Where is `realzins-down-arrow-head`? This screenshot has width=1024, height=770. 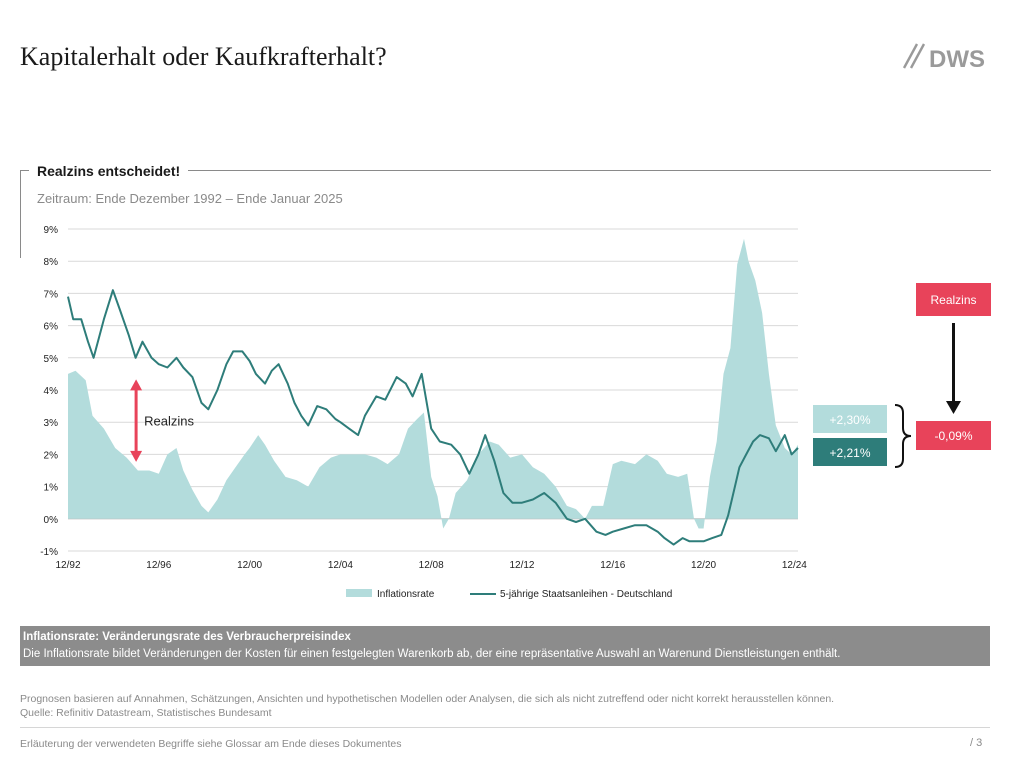
realzins-down-arrow-head is located at coordinates (953, 407).